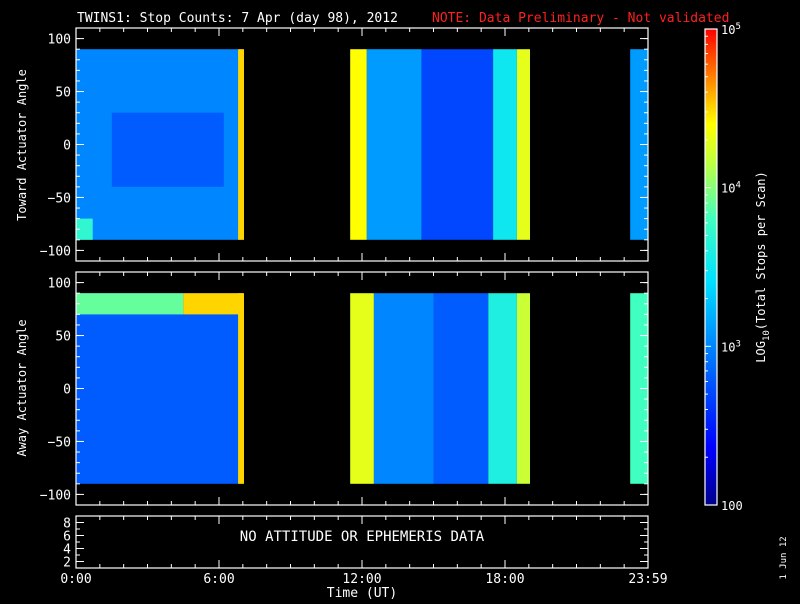 This screenshot has width=800, height=604. What do you see at coordinates (580, 18) in the screenshot?
I see `preliminary-note: NOTE: Data Preliminary - Not validated` at bounding box center [580, 18].